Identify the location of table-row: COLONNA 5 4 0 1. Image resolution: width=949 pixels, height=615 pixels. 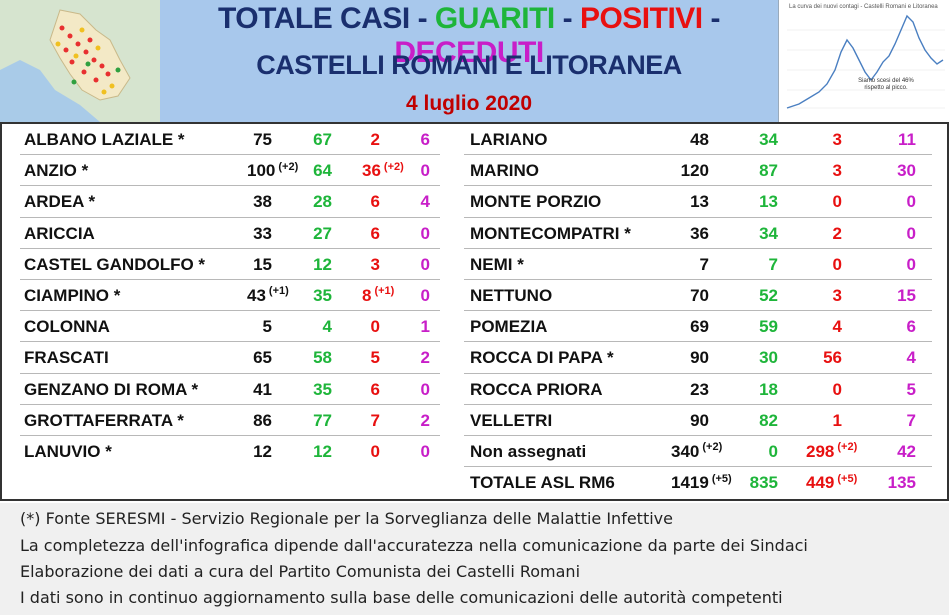
(227, 327).